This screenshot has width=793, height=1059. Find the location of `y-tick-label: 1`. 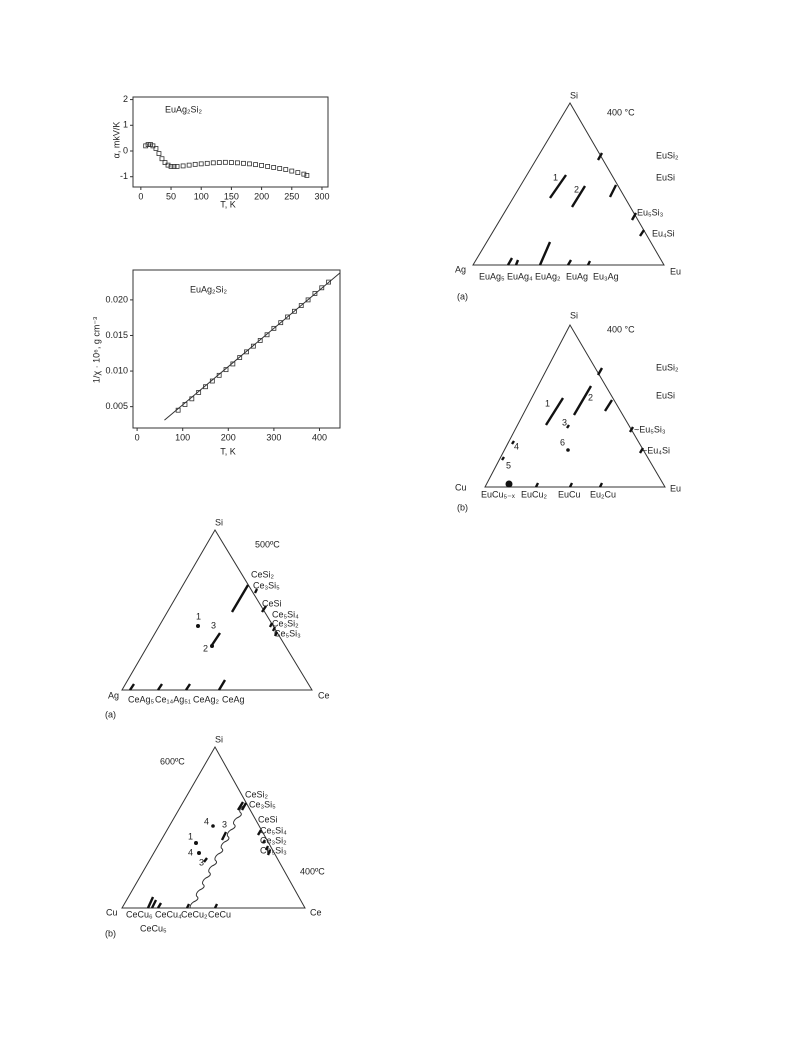

y-tick-label: 1 is located at coordinates (125, 125).